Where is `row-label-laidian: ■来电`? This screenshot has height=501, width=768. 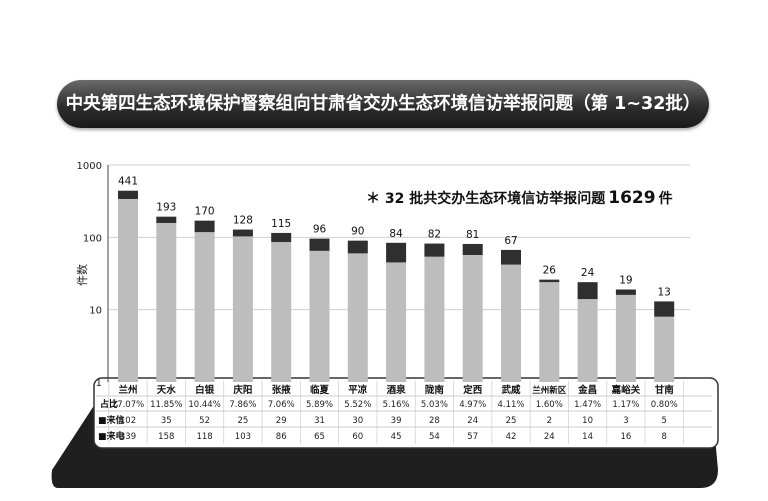
row-label-laidian: ■来电 is located at coordinates (111, 436).